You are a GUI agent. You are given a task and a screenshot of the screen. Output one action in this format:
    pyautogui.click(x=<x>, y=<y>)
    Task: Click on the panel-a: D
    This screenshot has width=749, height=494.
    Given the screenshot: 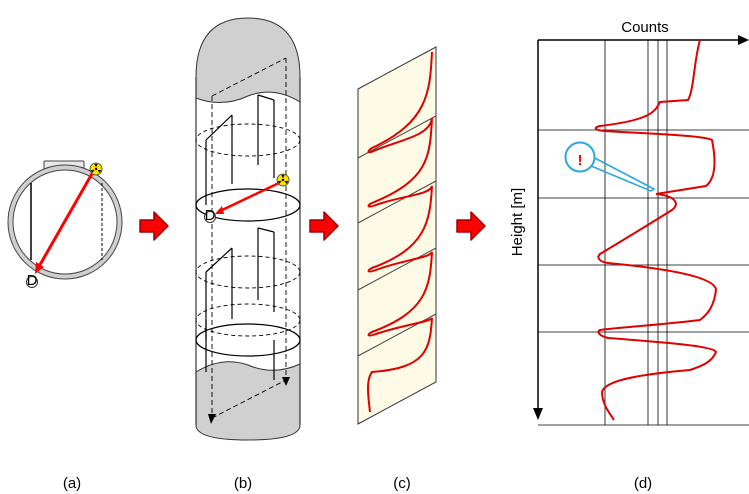 What is the action you would take?
    pyautogui.click(x=65, y=224)
    